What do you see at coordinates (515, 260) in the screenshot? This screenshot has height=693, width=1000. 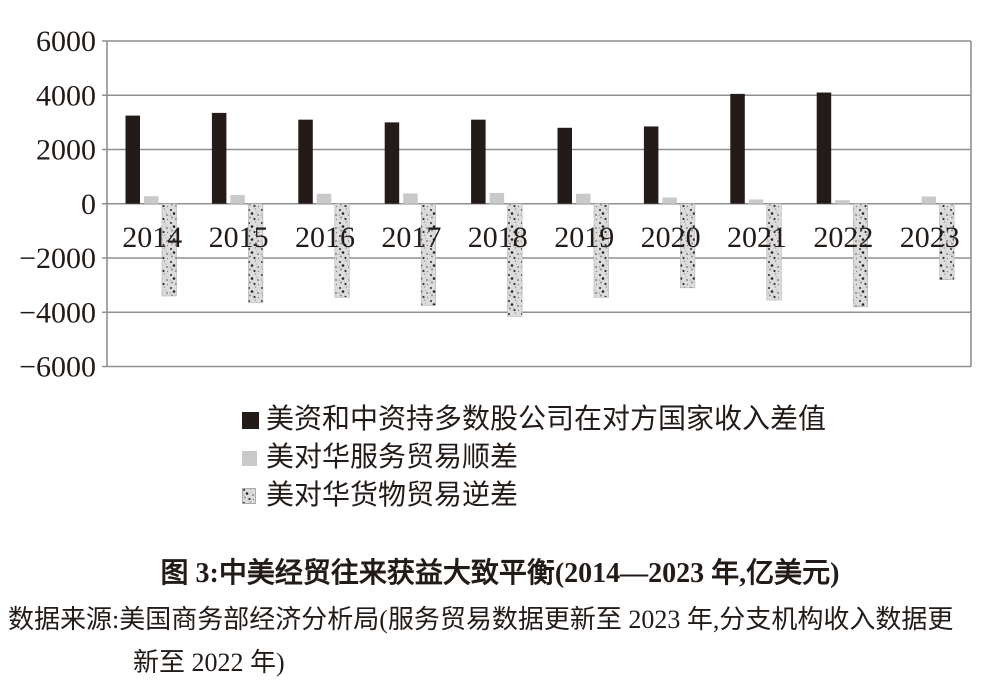 I see `bar-goods-deficit-2018` at bounding box center [515, 260].